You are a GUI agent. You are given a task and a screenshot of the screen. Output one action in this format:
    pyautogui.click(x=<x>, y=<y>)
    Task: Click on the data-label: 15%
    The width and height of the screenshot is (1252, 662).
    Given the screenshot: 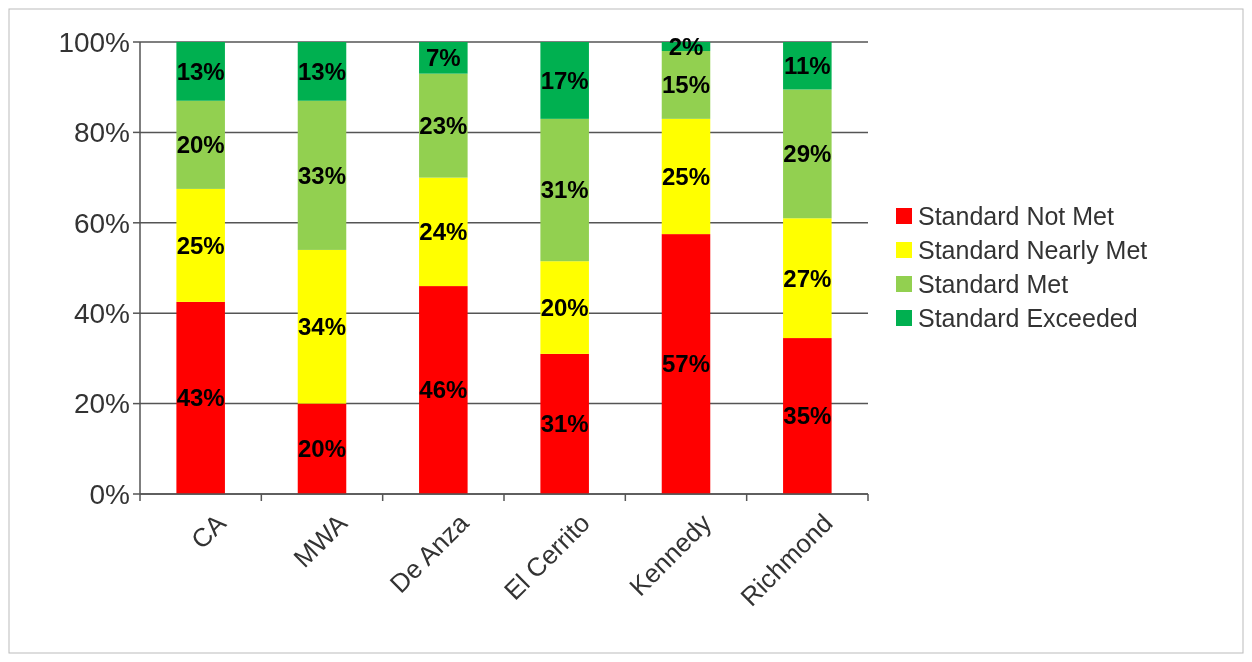 What is the action you would take?
    pyautogui.click(x=686, y=85)
    